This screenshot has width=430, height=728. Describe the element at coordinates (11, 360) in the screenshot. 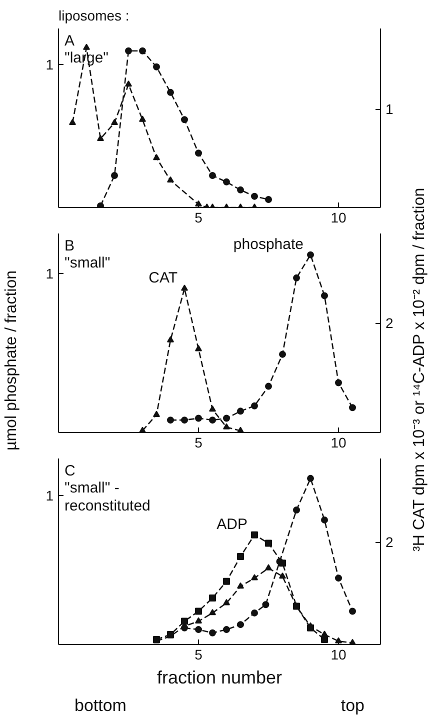

I see `y-axis-title: µmol phosphate / fraction` at that location.